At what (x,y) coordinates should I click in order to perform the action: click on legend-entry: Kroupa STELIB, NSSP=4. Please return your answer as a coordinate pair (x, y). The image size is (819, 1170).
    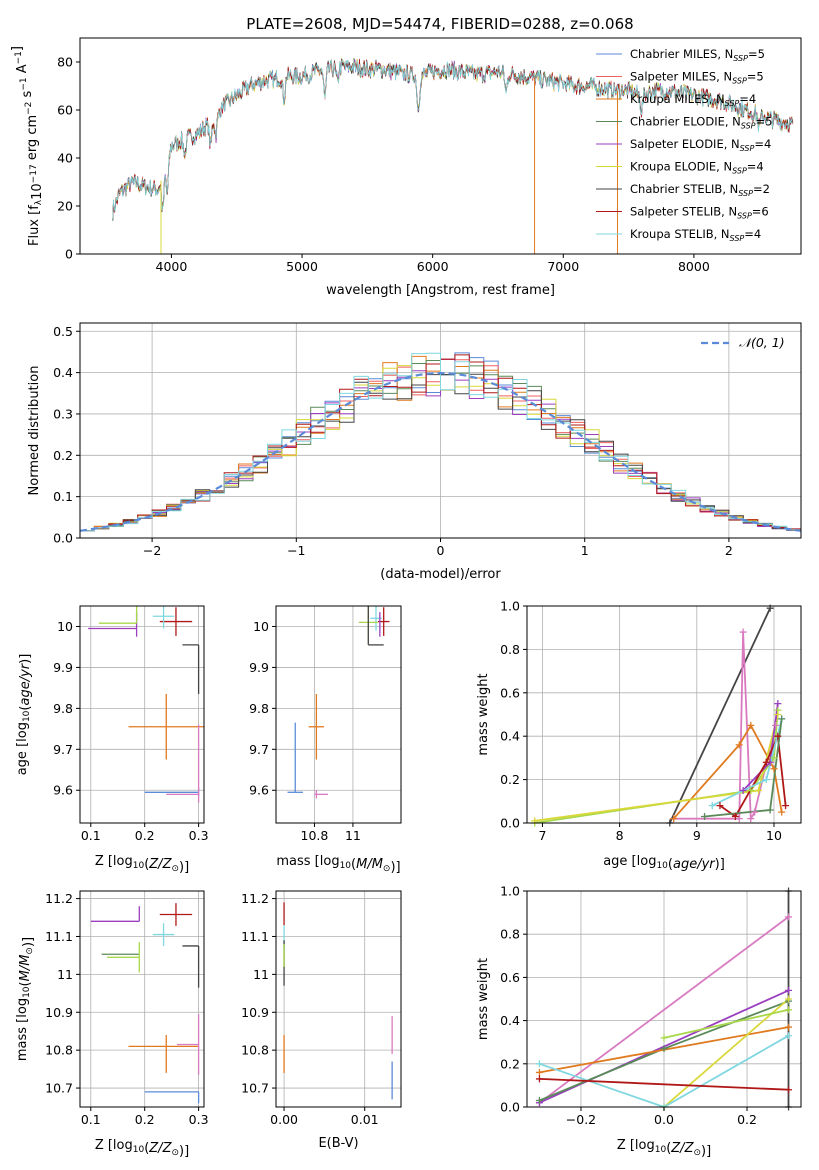
    Looking at the image, I should click on (695, 235).